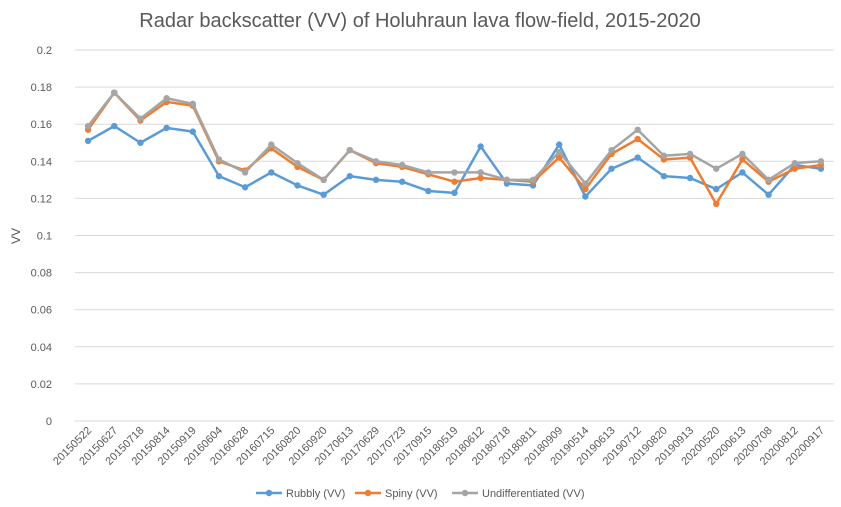  I want to click on y-tick-label: 0.04, so click(41, 348).